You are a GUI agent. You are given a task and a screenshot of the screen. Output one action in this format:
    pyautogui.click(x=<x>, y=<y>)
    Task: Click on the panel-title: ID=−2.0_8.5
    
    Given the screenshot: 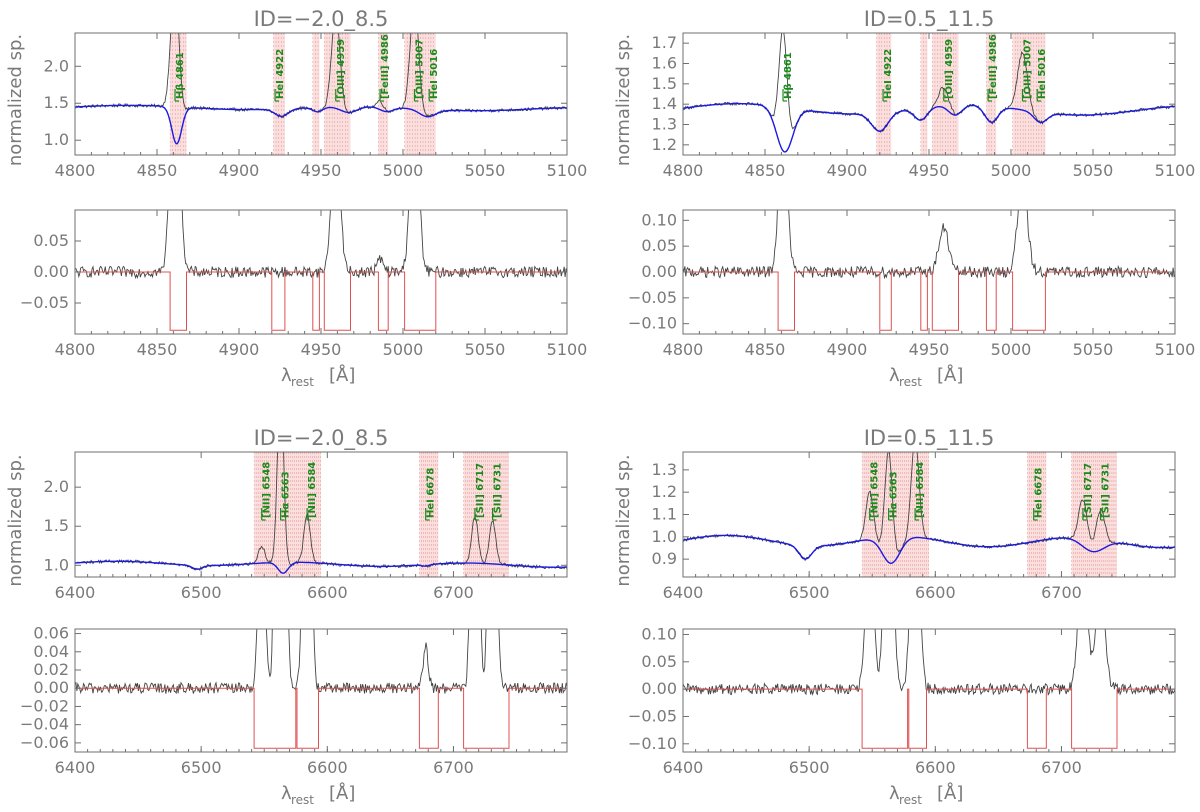 What is the action you would take?
    pyautogui.click(x=321, y=19)
    